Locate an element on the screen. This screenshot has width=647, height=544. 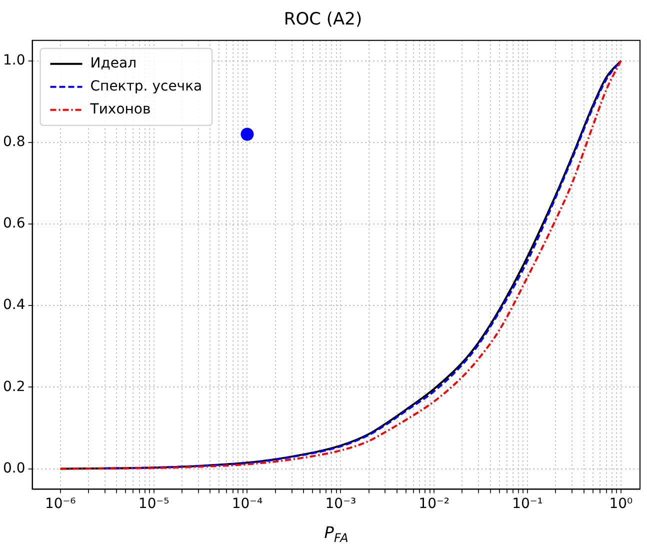
legend-label: Спектр. усечка is located at coordinates (146, 86).